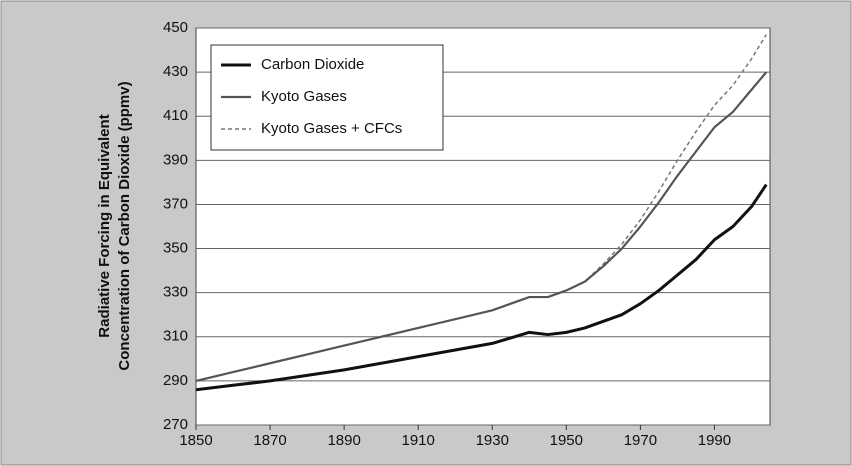 Image resolution: width=852 pixels, height=466 pixels. Describe the element at coordinates (175, 292) in the screenshot. I see `y-tick-label: 330` at that location.